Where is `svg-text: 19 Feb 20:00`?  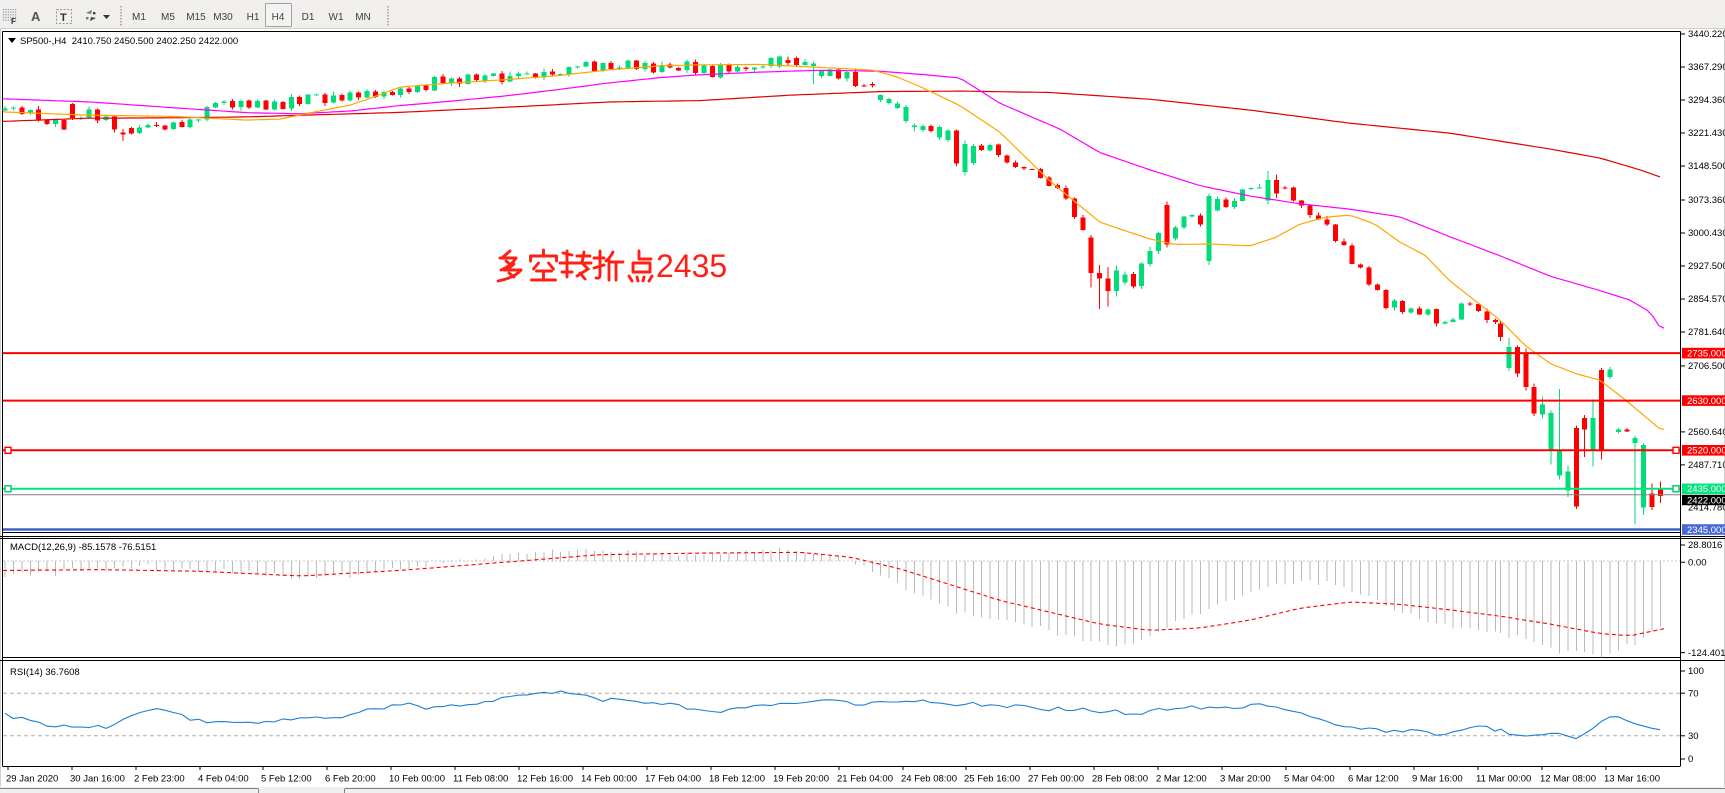 svg-text: 19 Feb 20:00 is located at coordinates (801, 779).